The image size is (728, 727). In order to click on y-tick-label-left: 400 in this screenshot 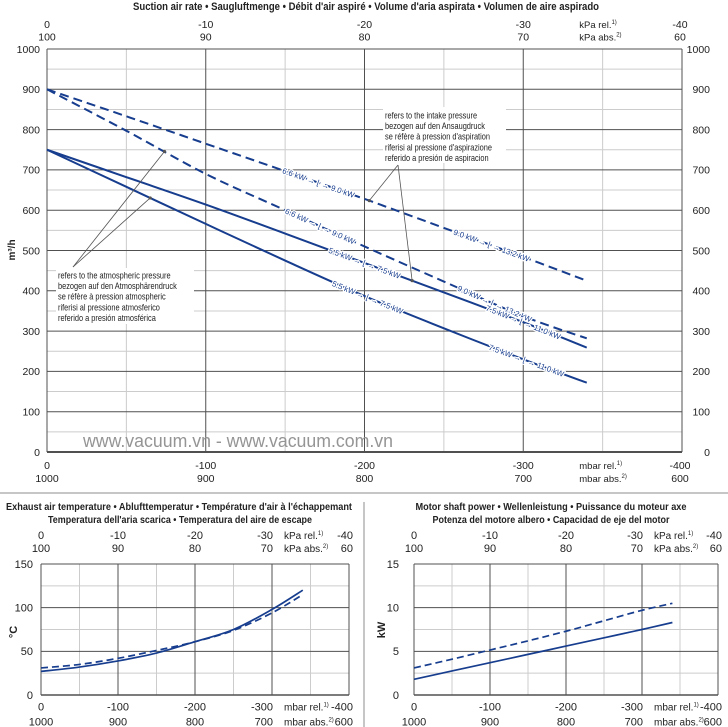, I will do `click(31, 292)`.